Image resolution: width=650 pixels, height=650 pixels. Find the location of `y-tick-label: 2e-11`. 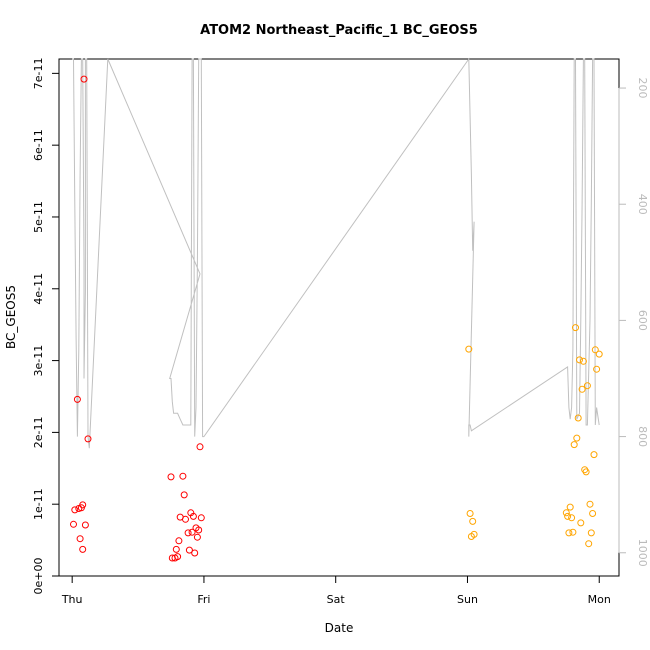

y-tick-label: 2e-11 is located at coordinates (38, 433).